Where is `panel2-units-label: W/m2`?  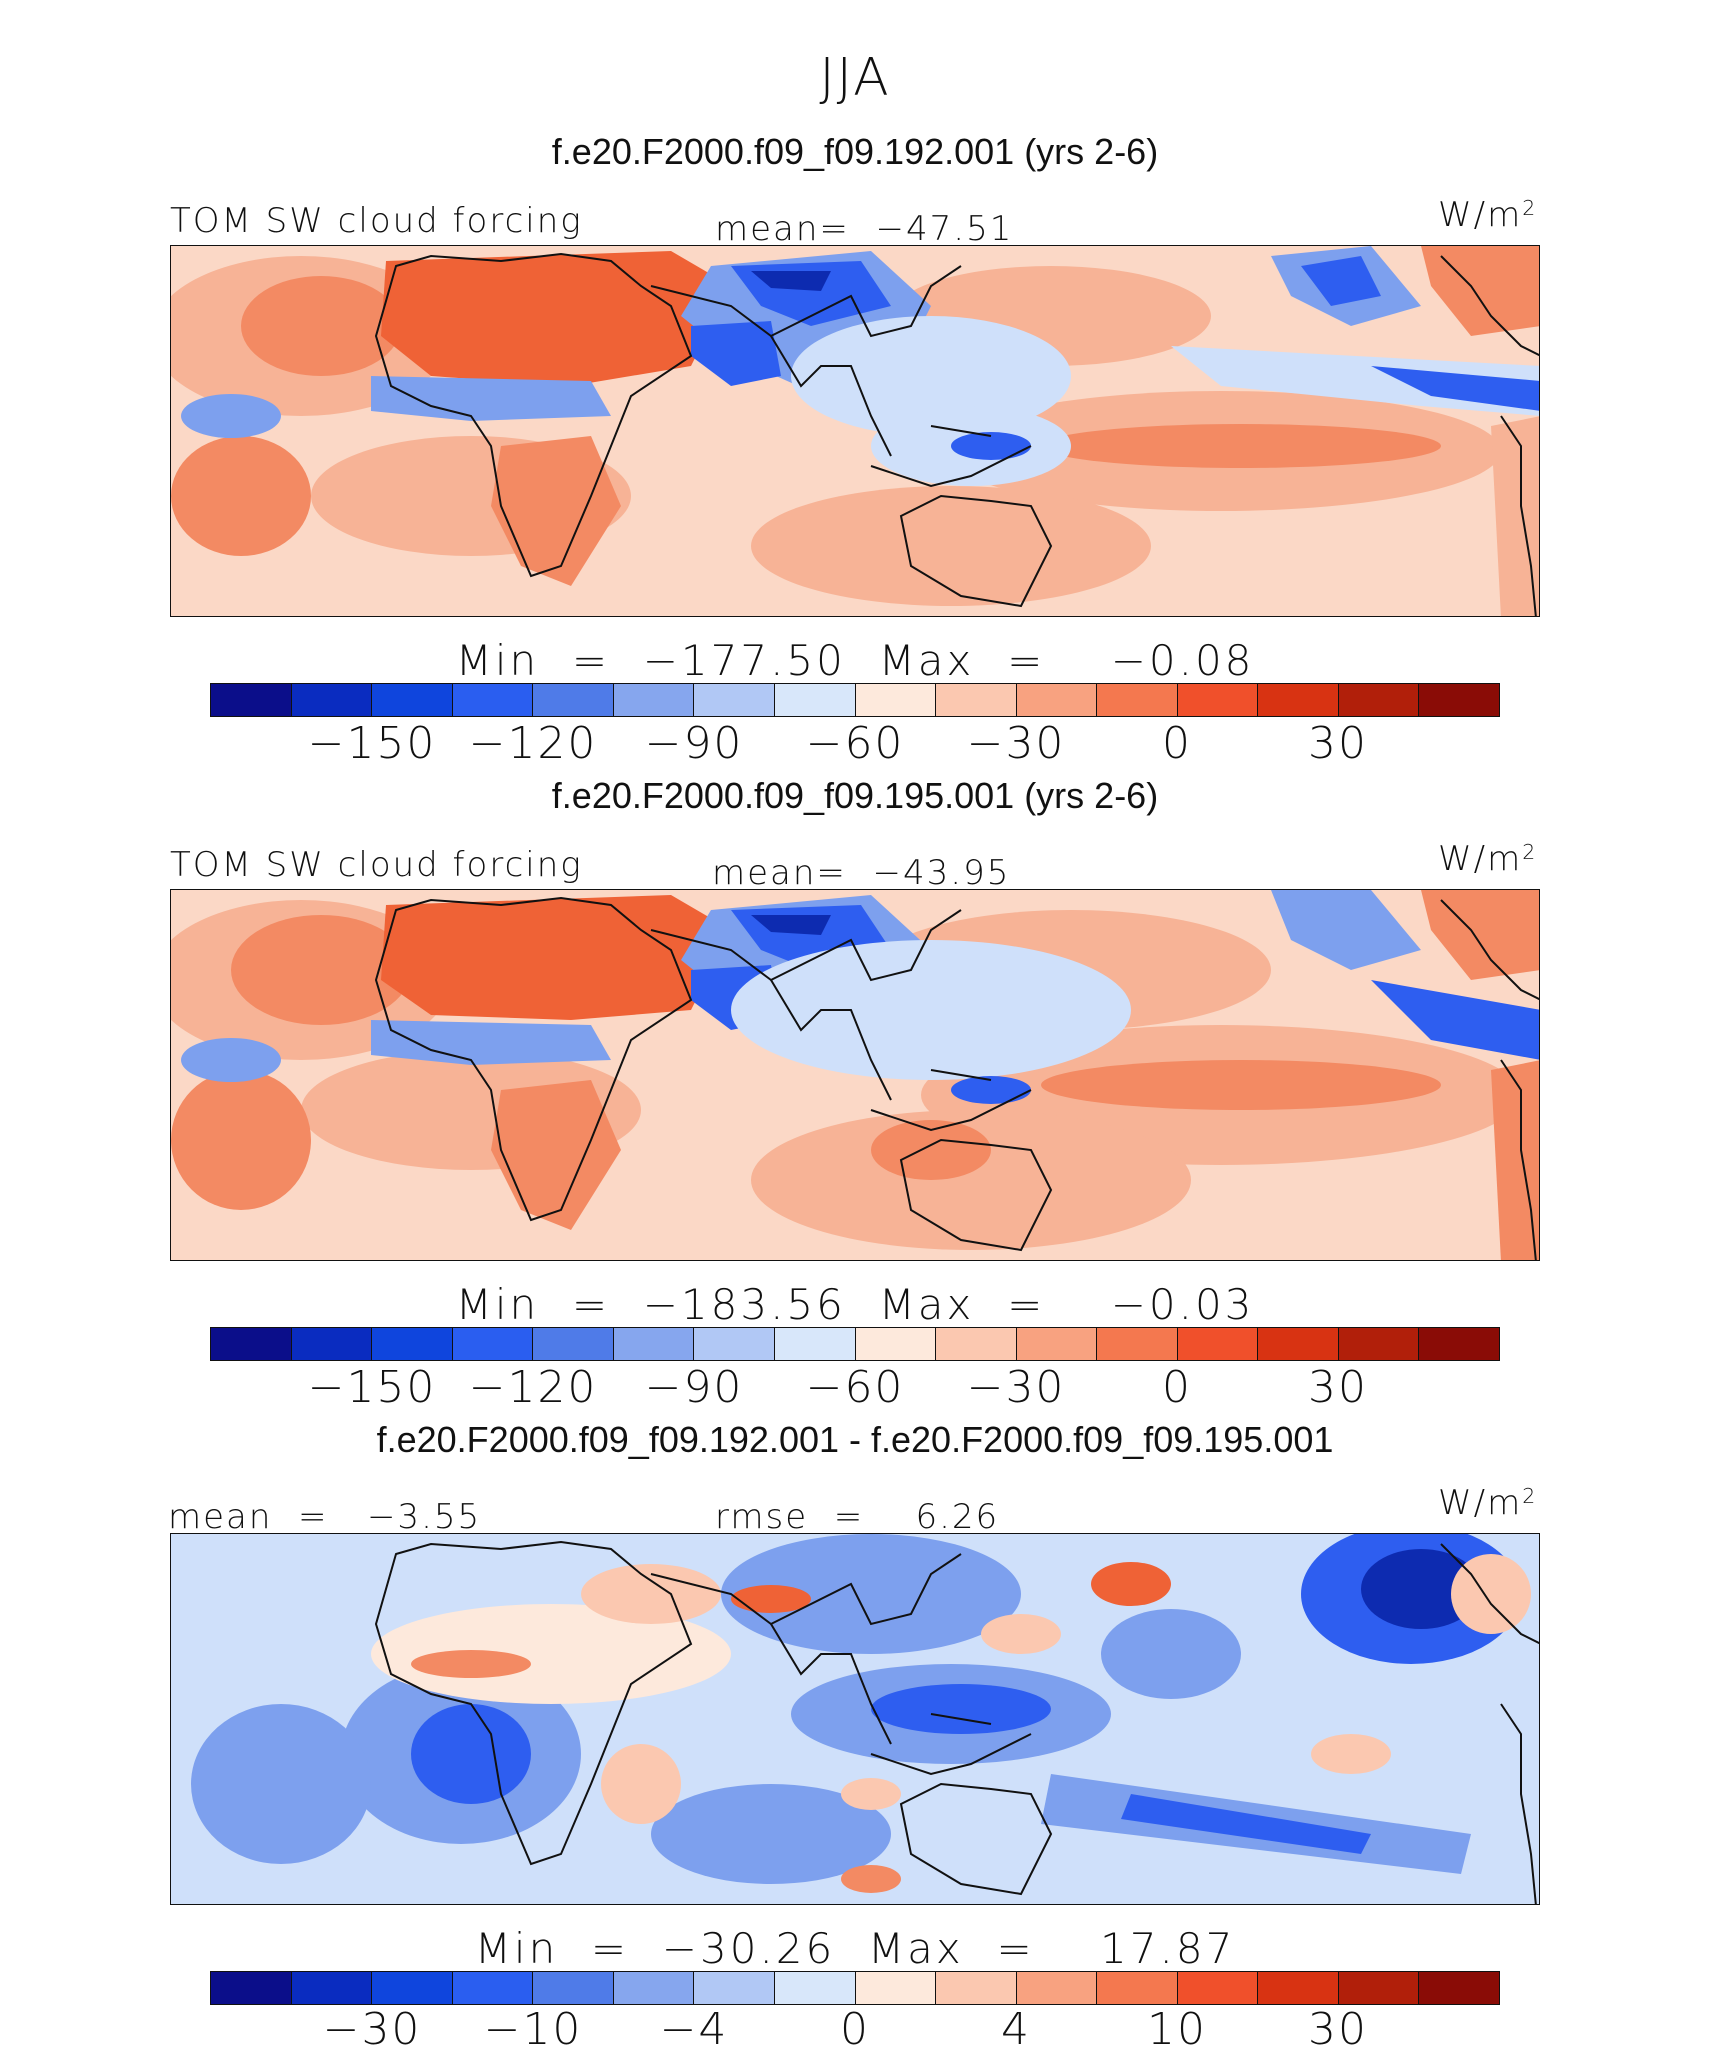 panel2-units-label: W/m2 is located at coordinates (1488, 859).